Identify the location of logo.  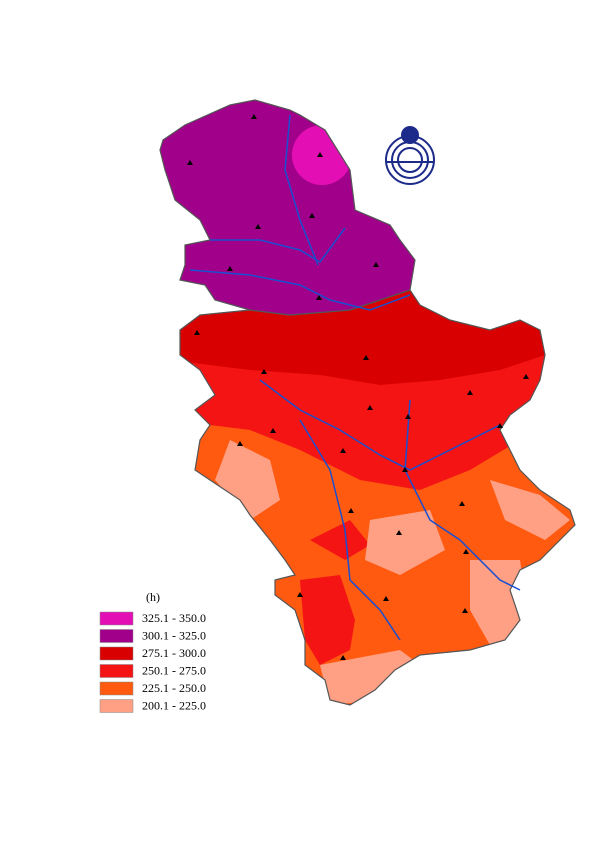
(410, 155).